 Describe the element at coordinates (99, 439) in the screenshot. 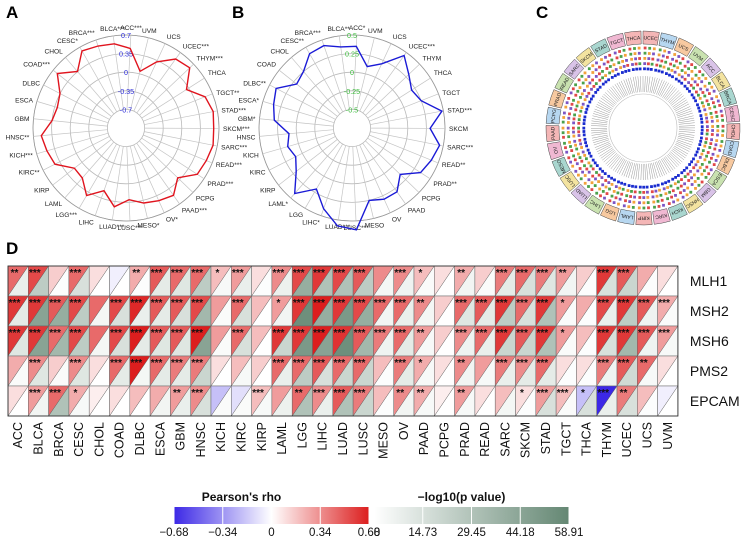

I see `cancer-type-label: CHOL` at that location.